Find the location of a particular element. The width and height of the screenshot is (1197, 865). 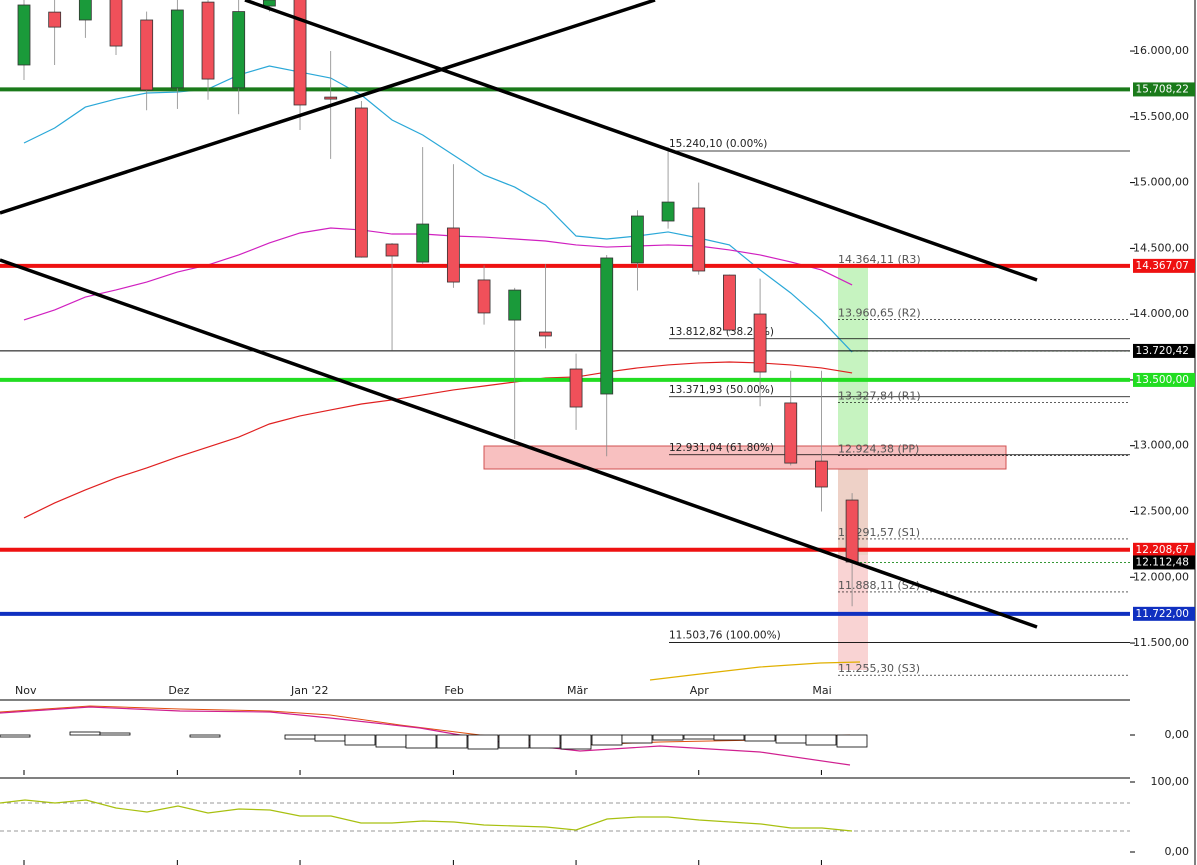

level-label: 14.367,07 is located at coordinates (1162, 266).